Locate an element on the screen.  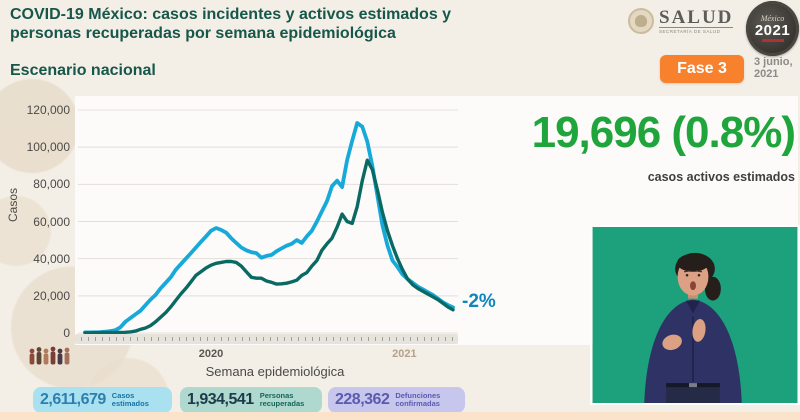
interpreter-figure is located at coordinates (693, 327).